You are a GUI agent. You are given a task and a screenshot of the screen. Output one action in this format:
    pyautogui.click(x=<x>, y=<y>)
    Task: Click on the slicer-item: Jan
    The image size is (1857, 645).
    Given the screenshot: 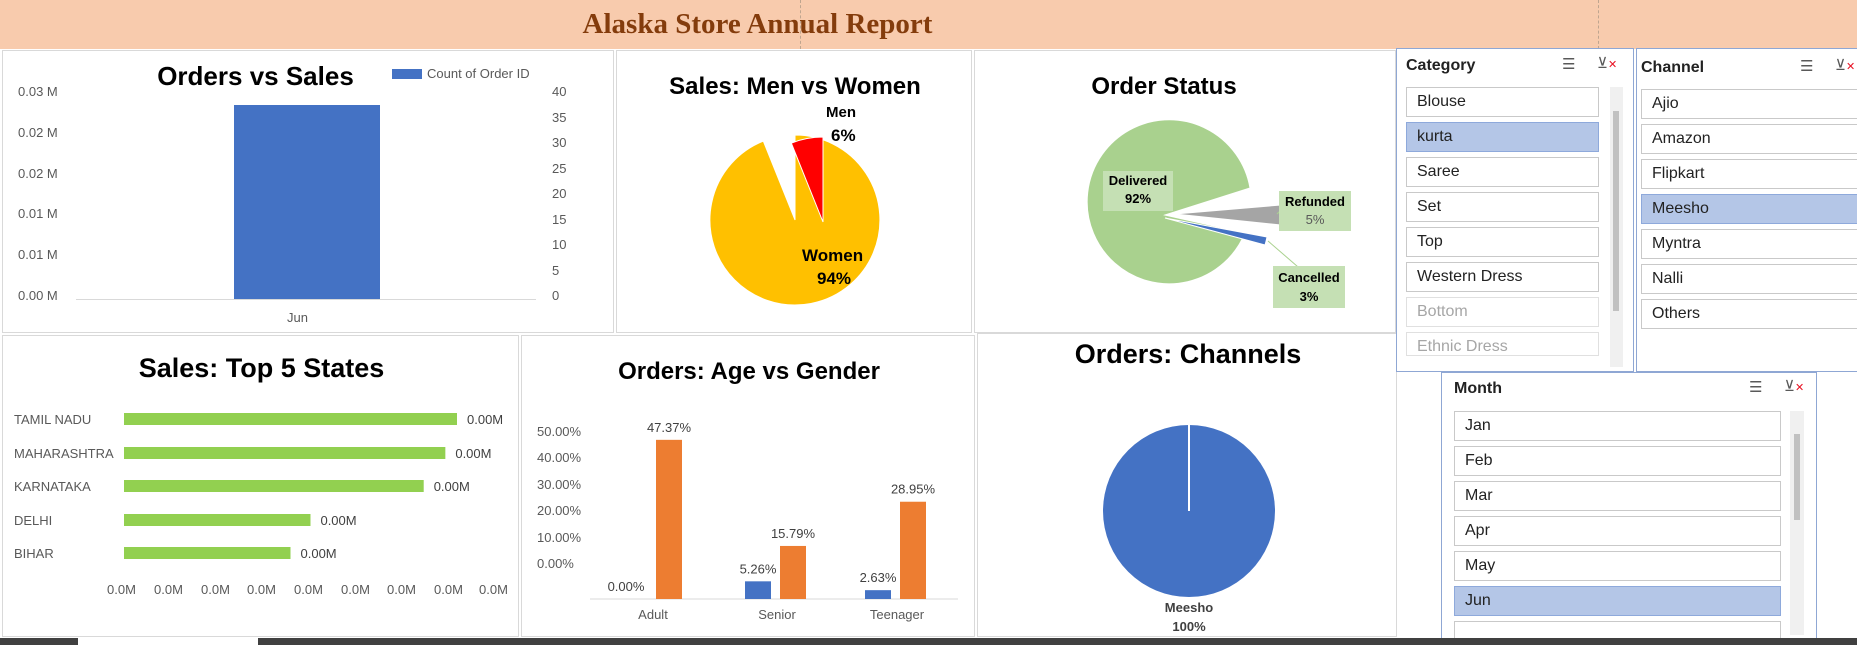 What is the action you would take?
    pyautogui.click(x=1617, y=426)
    